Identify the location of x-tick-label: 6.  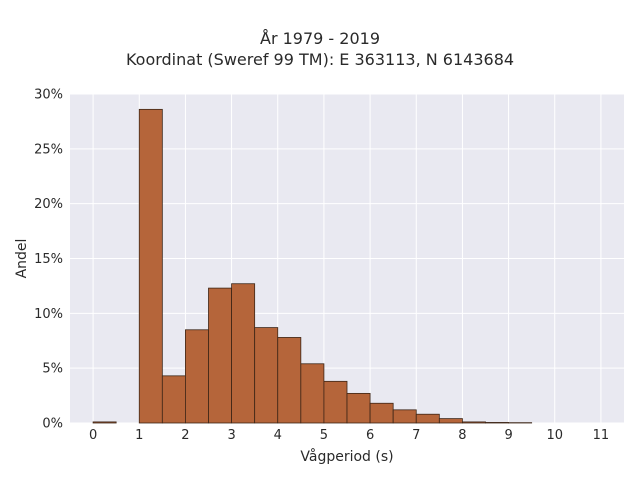
(370, 435).